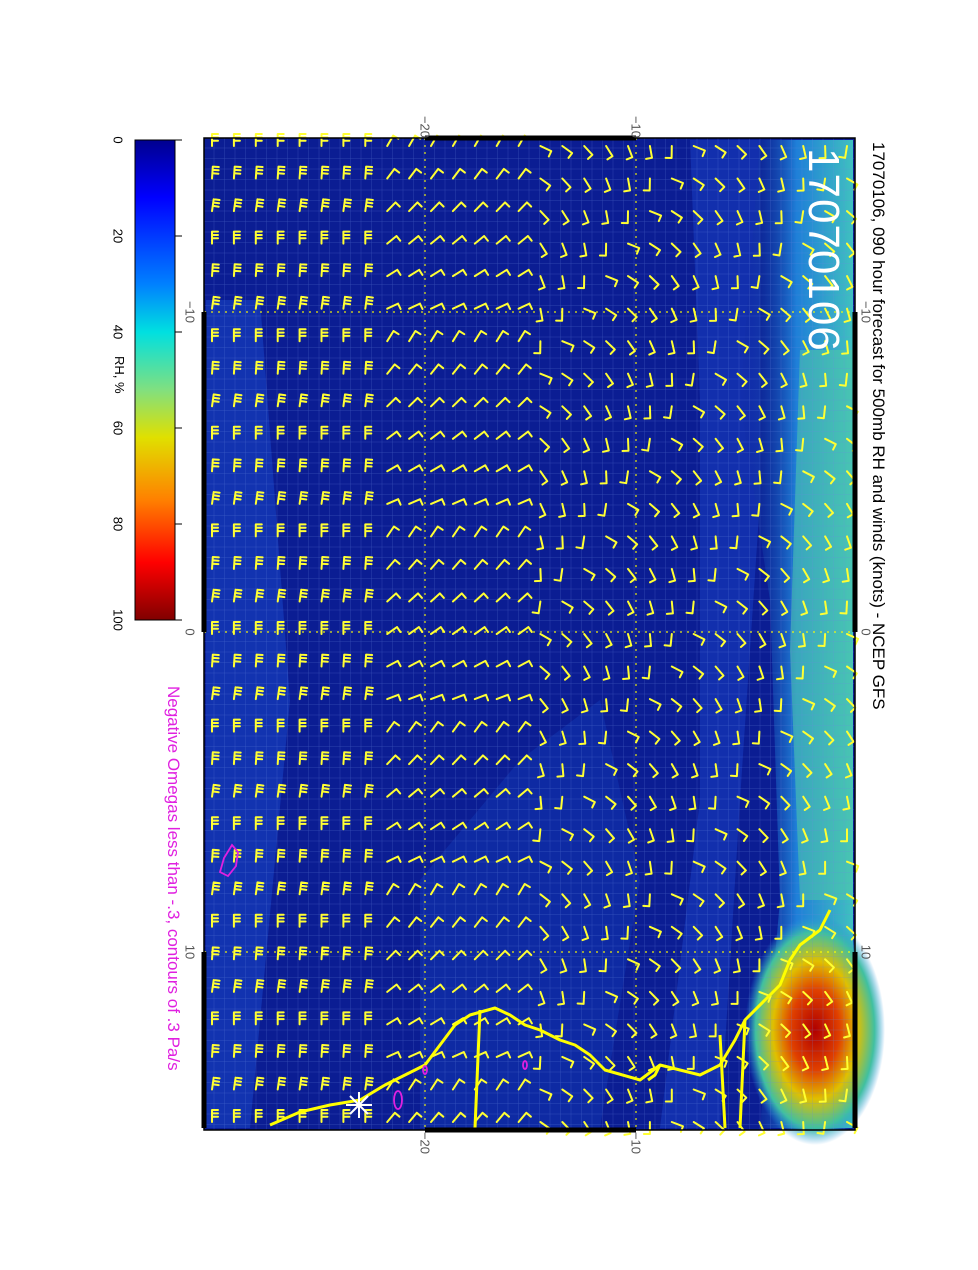 This screenshot has width=978, height=1270. Describe the element at coordinates (118, 620) in the screenshot. I see `colorbar-tick-label: 100` at that location.